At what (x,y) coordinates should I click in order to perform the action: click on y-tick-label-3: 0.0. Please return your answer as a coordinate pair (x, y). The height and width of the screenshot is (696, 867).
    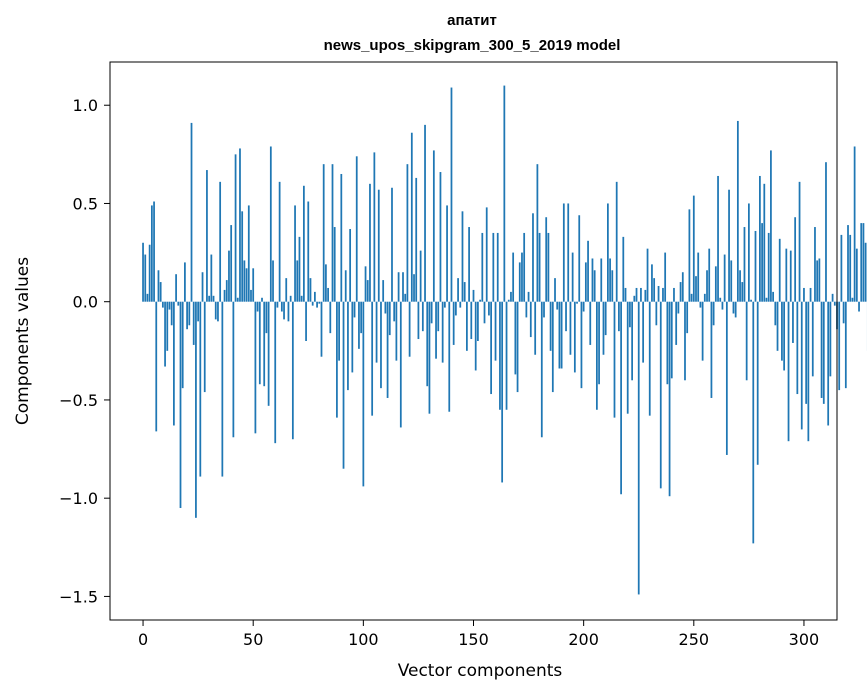
    Looking at the image, I should click on (85, 302).